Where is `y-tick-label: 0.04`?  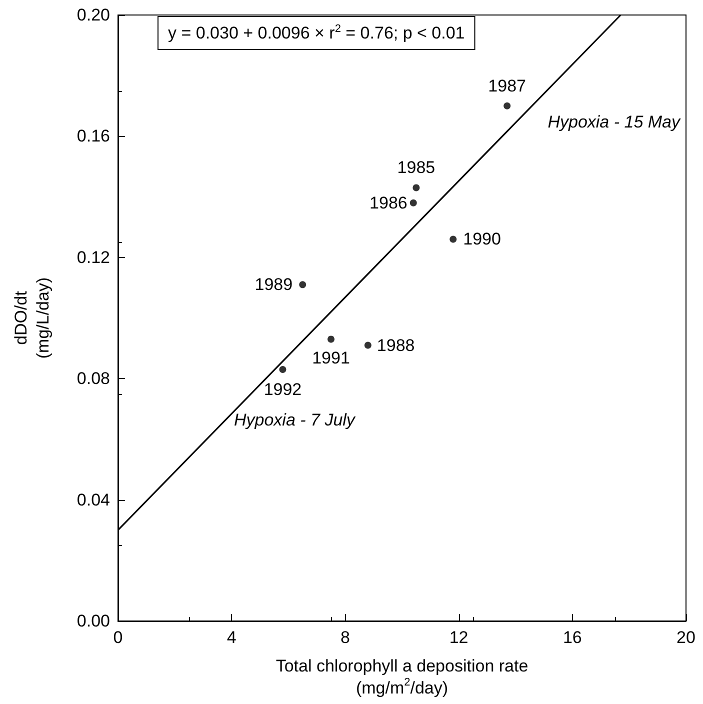 y-tick-label: 0.04 is located at coordinates (93, 500).